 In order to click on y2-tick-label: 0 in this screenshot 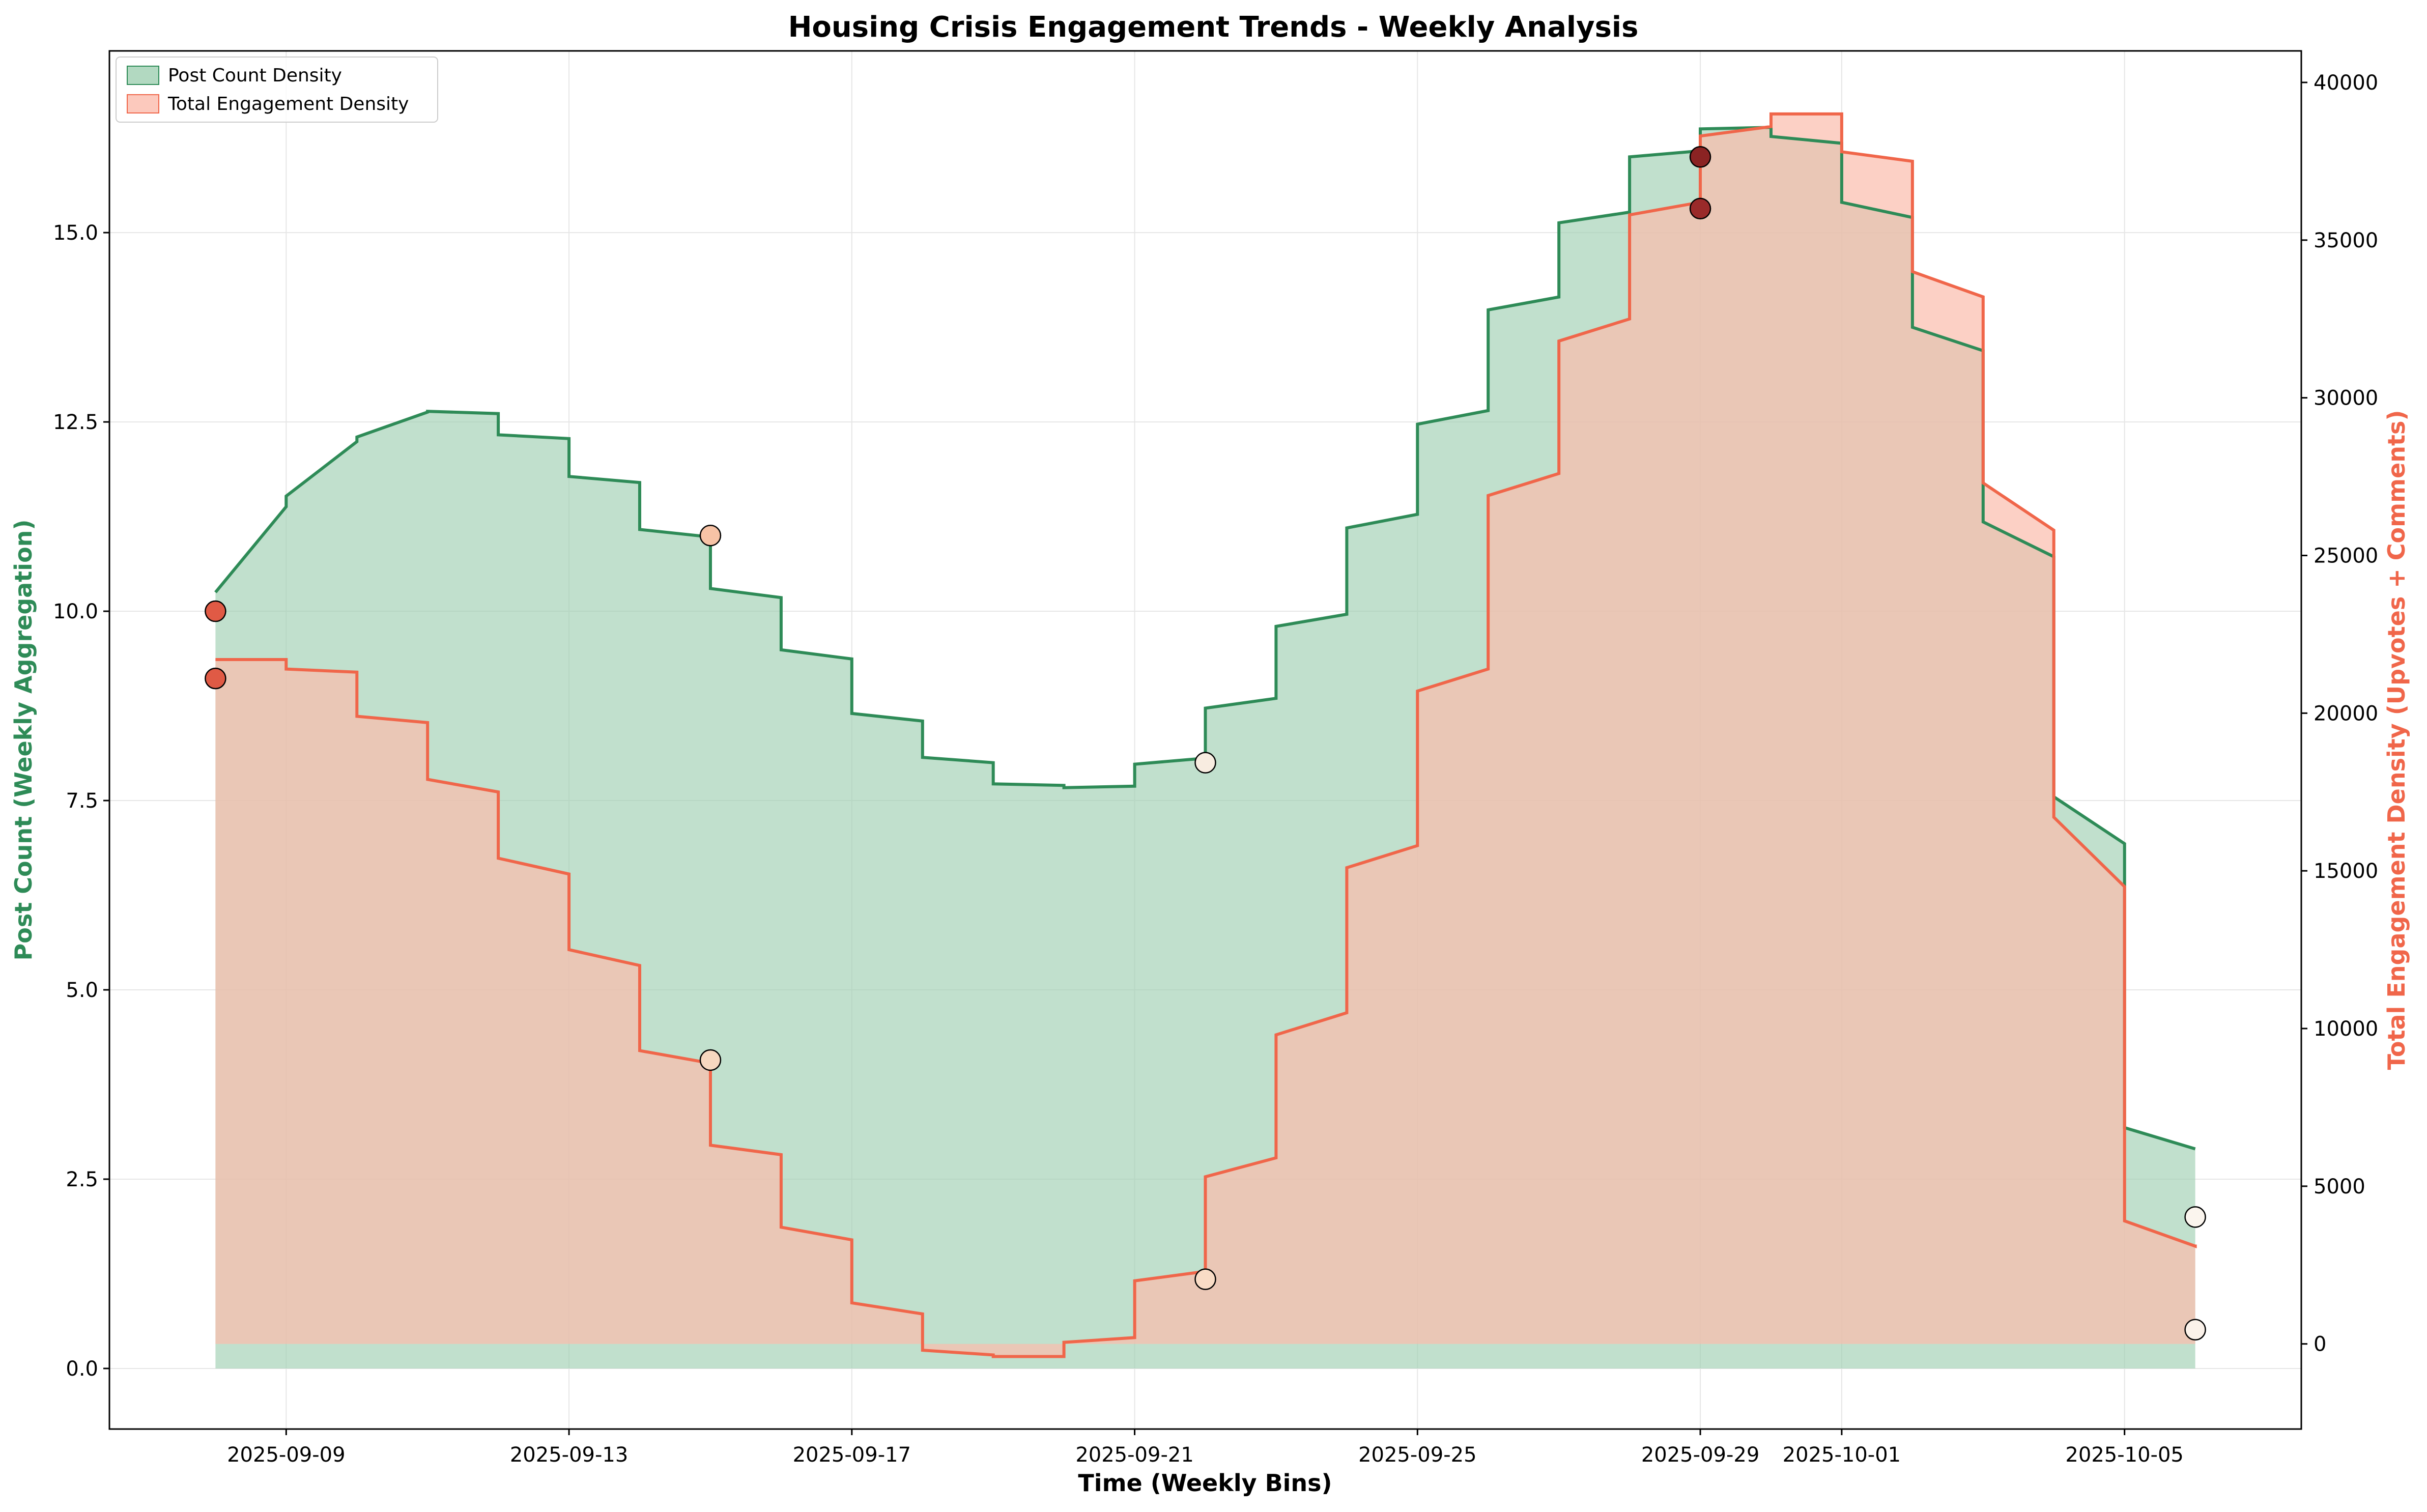, I will do `click(2320, 1344)`.